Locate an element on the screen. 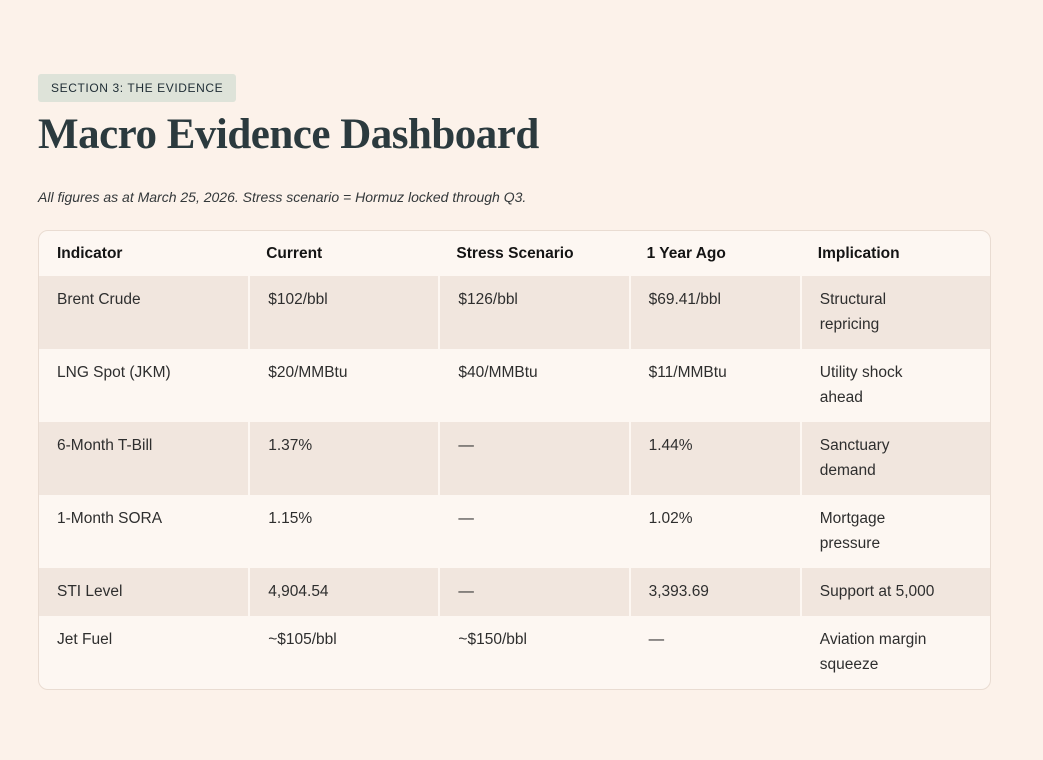 This screenshot has width=1043, height=760. cell-current: $20/MMBtu is located at coordinates (343, 385).